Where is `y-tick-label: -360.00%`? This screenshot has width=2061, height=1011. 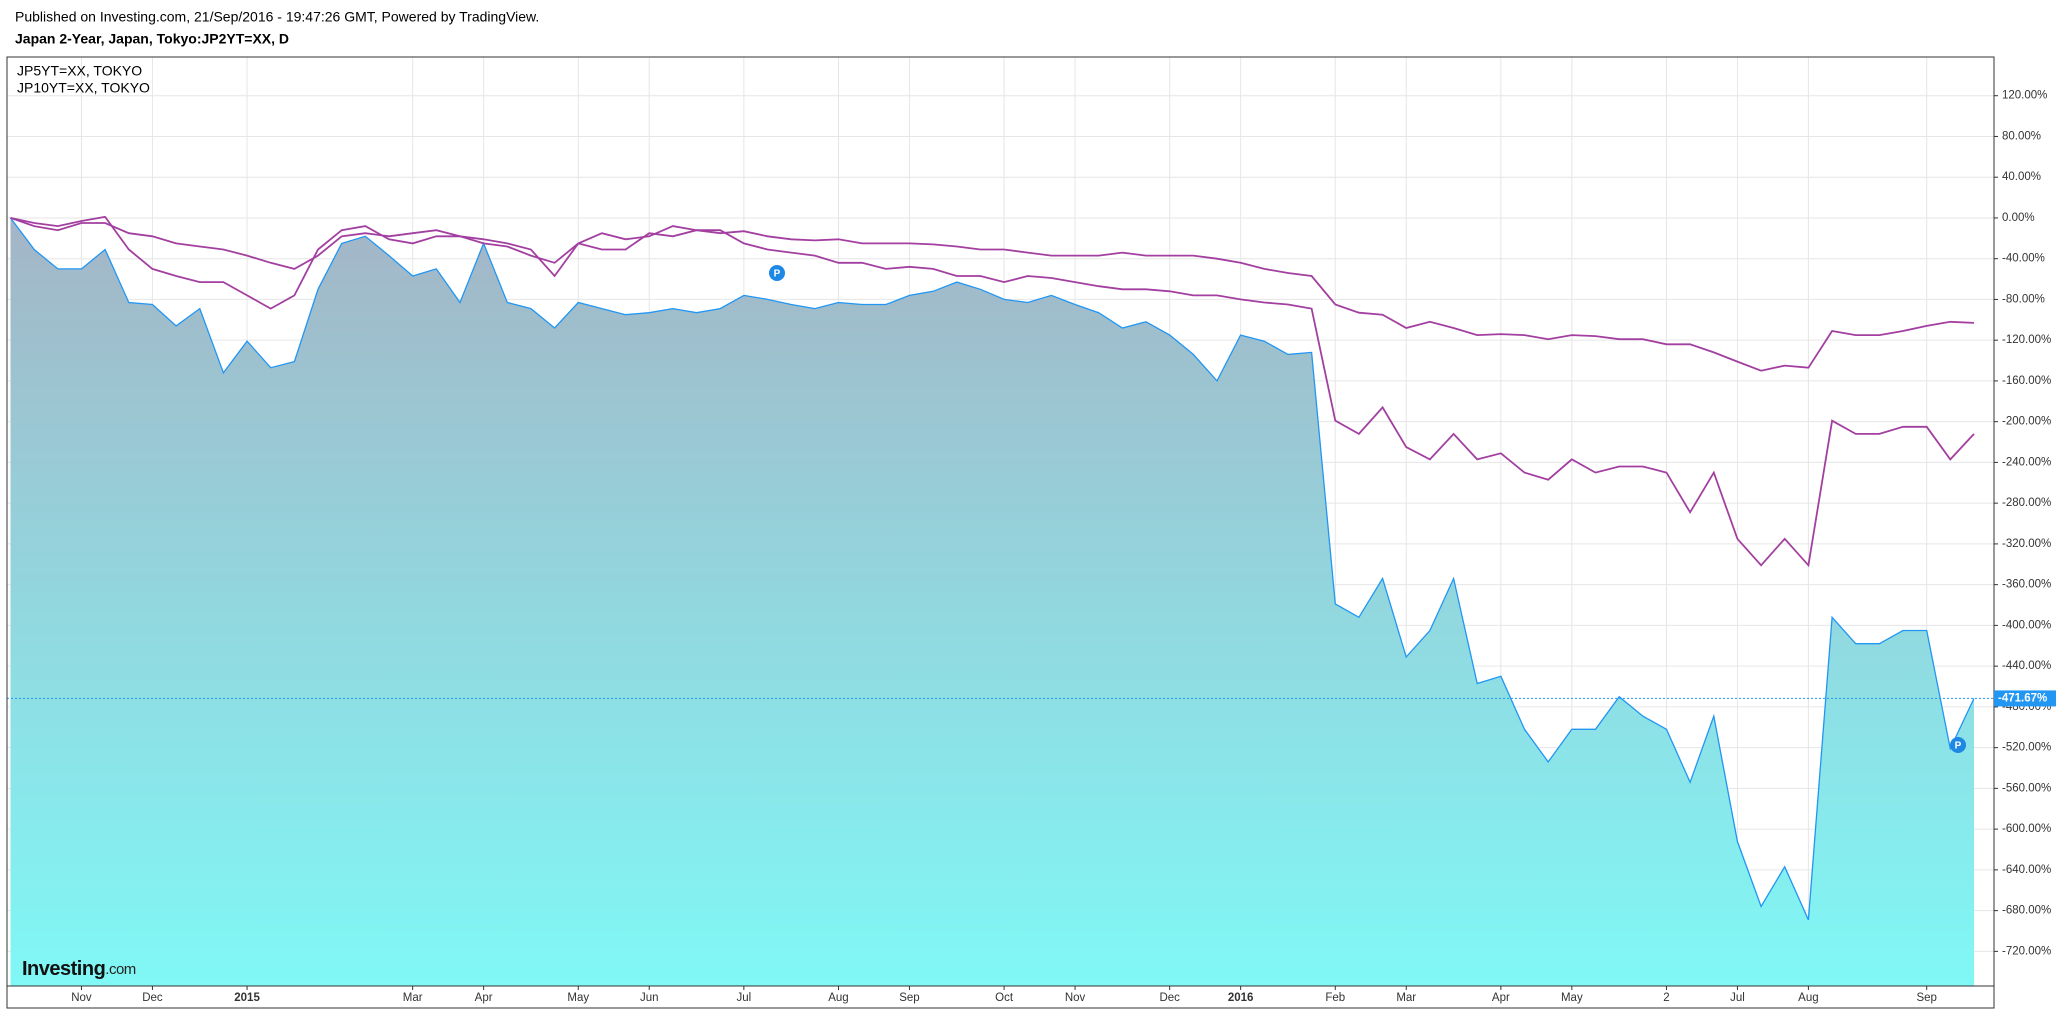 y-tick-label: -360.00% is located at coordinates (2026, 585).